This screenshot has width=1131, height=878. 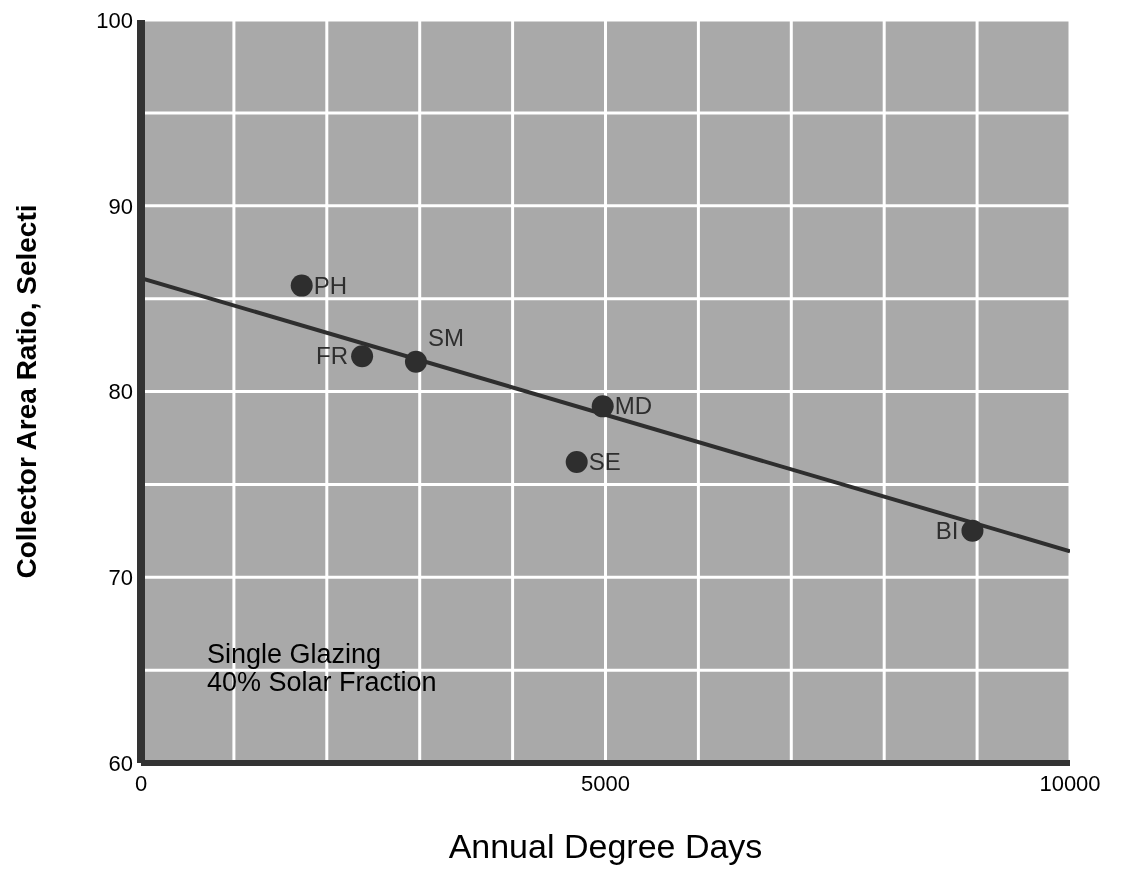 What do you see at coordinates (605, 783) in the screenshot?
I see `x-tick-label: 5000` at bounding box center [605, 783].